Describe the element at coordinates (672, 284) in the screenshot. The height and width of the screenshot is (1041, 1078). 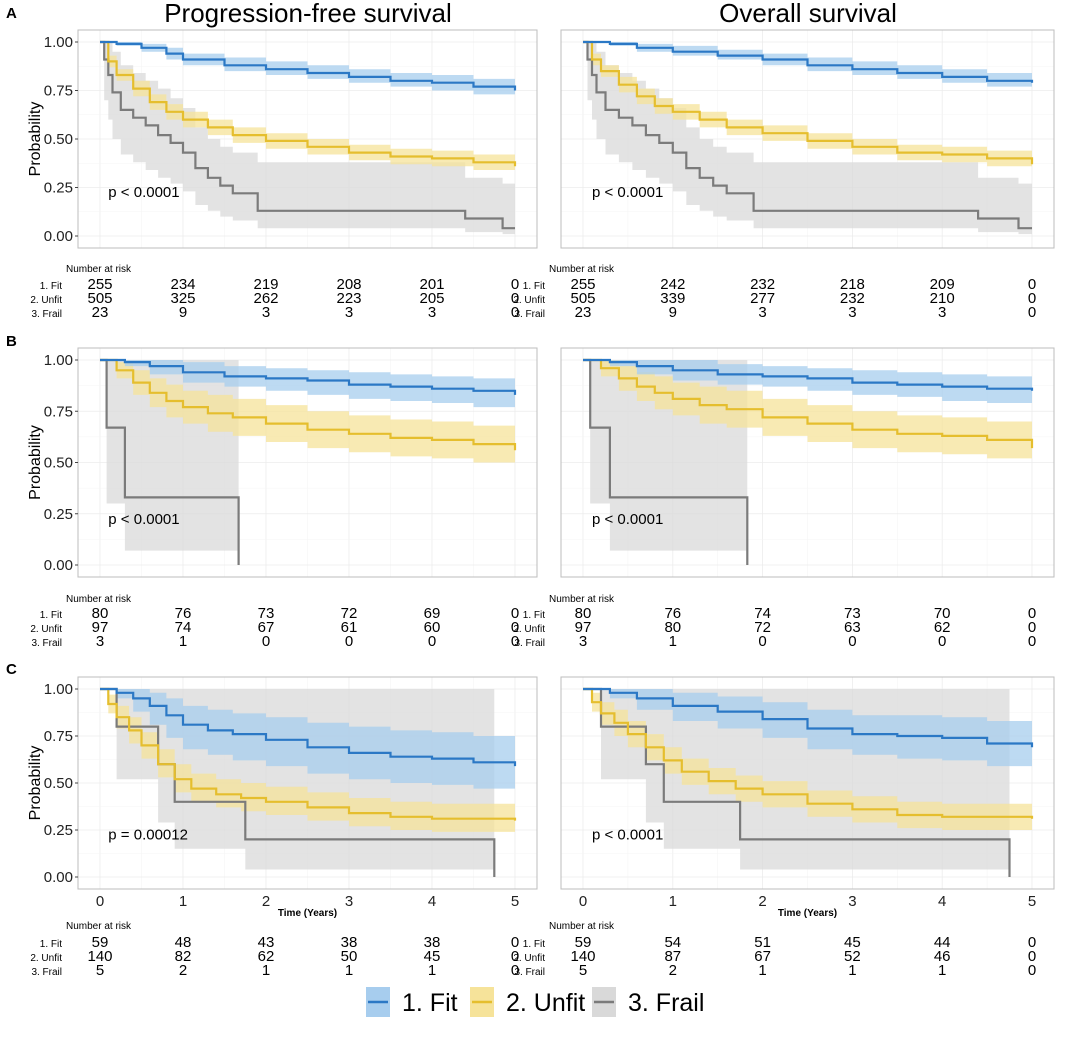
I see `risk-table-count: 242` at that location.